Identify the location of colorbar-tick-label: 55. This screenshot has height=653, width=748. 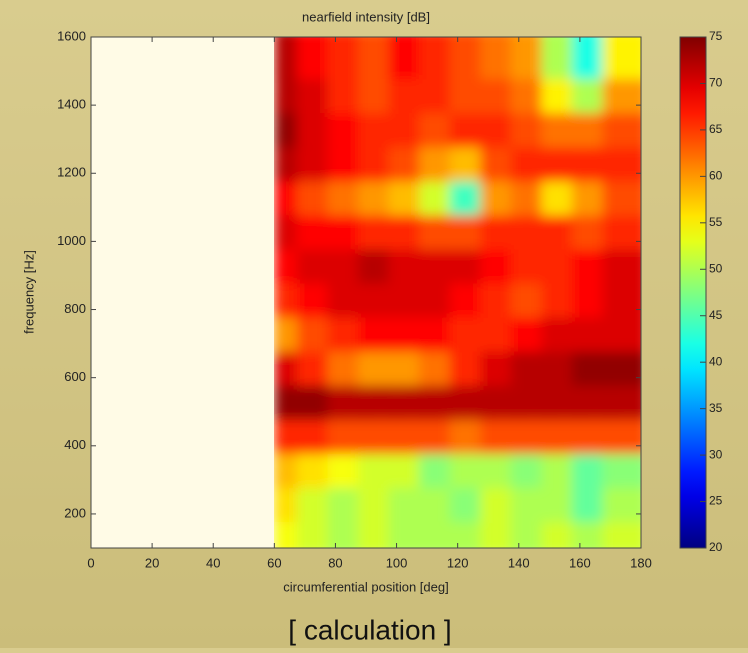
(716, 222).